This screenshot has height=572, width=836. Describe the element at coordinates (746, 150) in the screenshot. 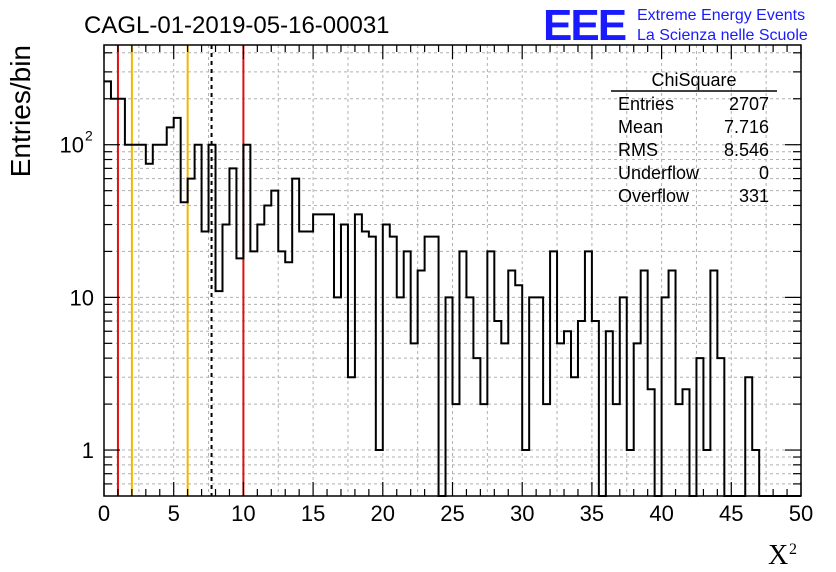

I see `stats-value: 8.546` at that location.